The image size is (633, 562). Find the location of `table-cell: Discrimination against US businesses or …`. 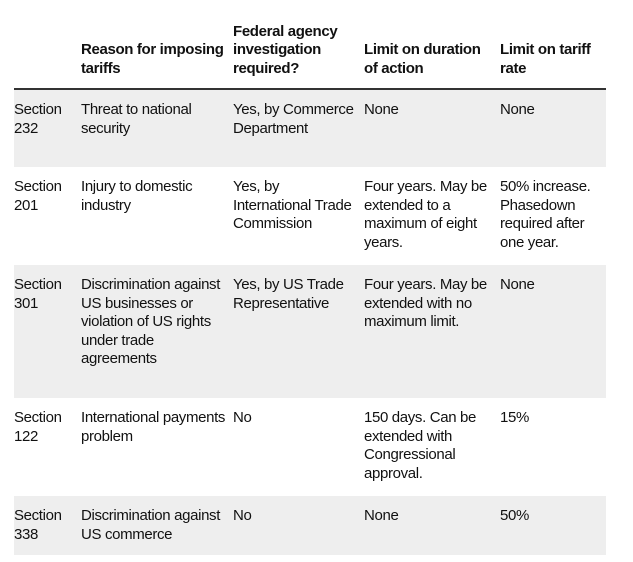

table-cell: Discrimination against US businesses or … is located at coordinates (157, 331).